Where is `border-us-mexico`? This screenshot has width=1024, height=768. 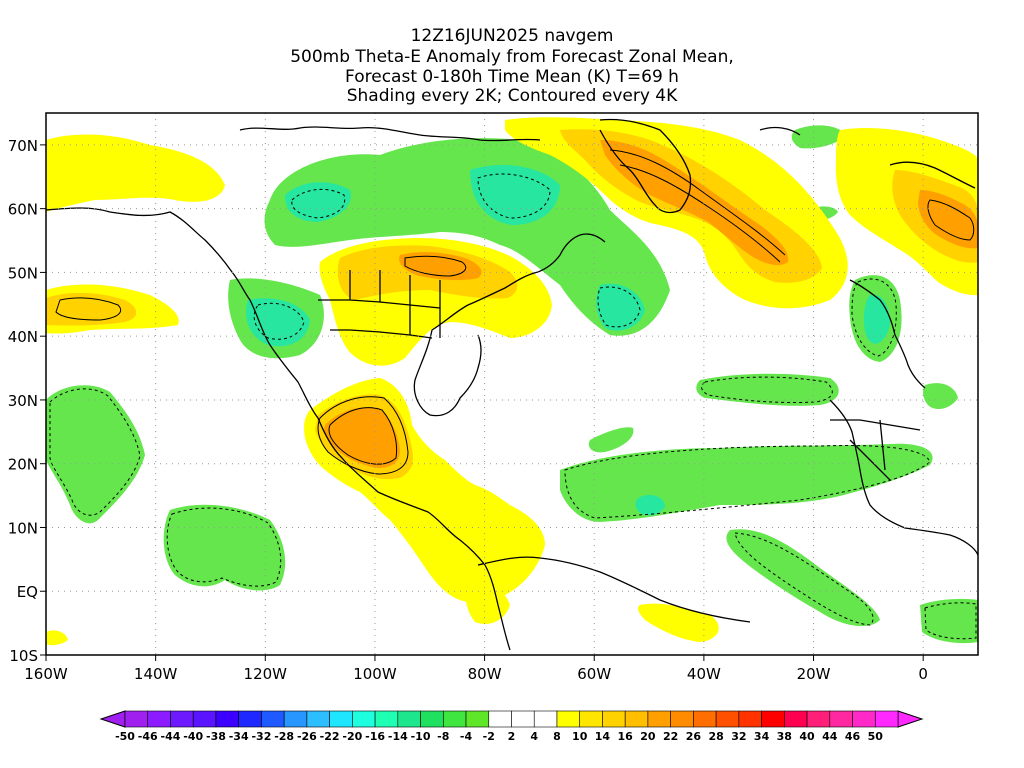 border-us-mexico is located at coordinates (381, 334).